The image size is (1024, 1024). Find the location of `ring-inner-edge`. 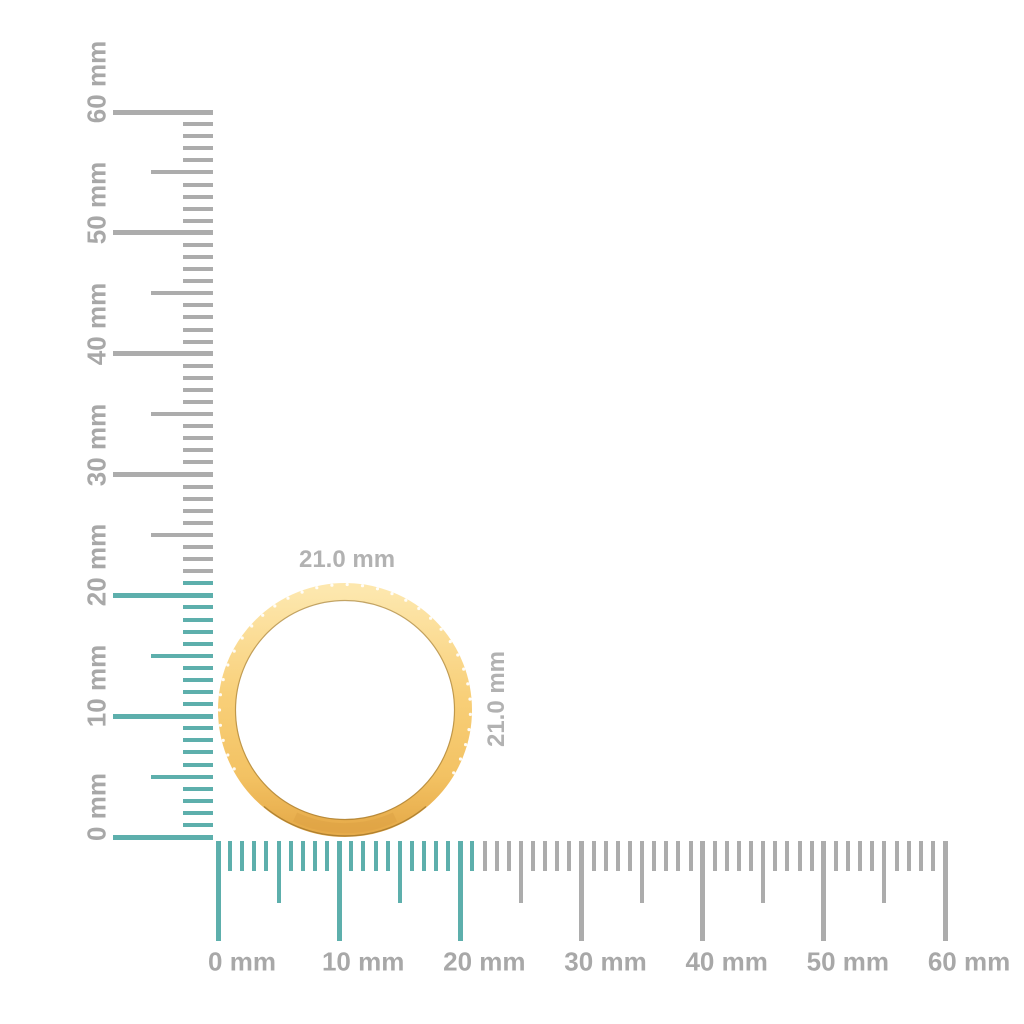

ring-inner-edge is located at coordinates (345, 710).